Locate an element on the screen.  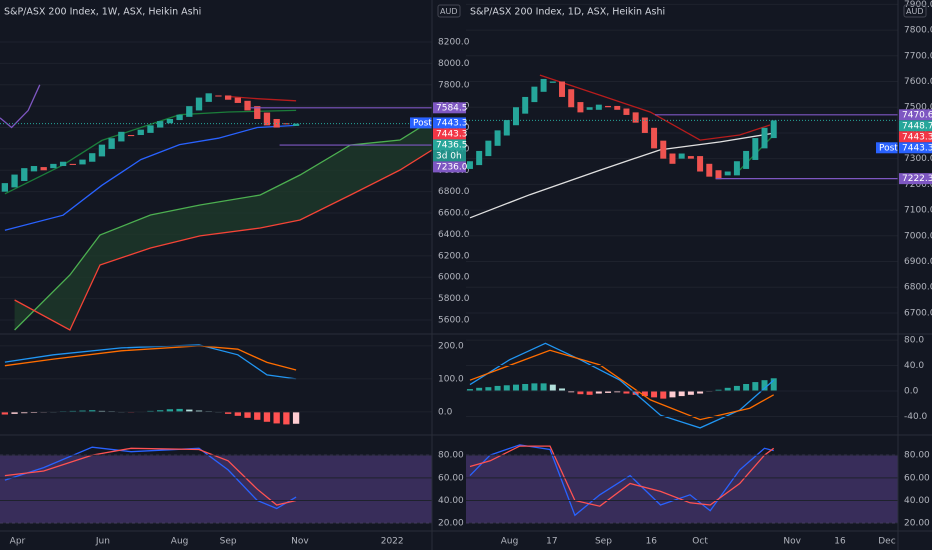
y-tick-label: 6800.0 is located at coordinates (918, 288).